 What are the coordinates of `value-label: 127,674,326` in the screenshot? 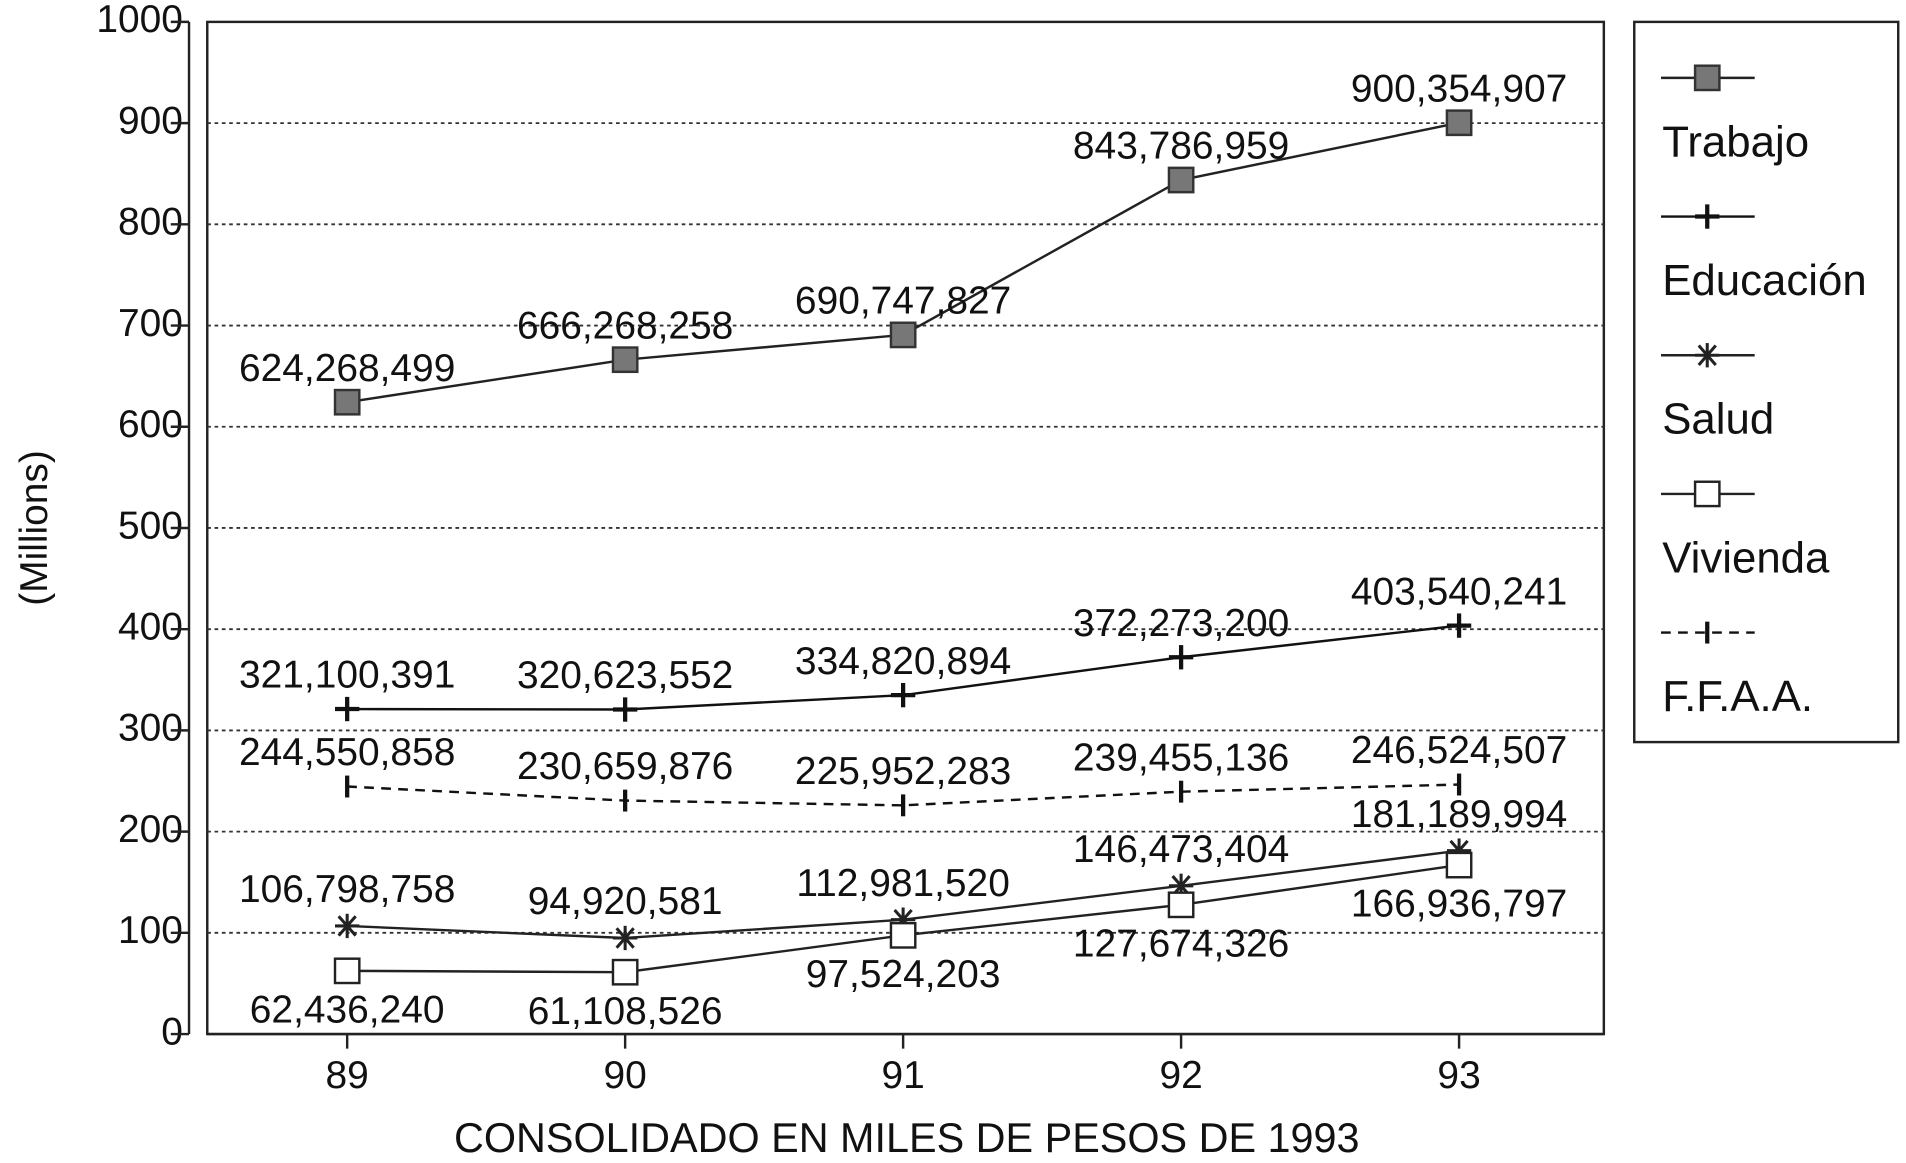 It's located at (1181, 943).